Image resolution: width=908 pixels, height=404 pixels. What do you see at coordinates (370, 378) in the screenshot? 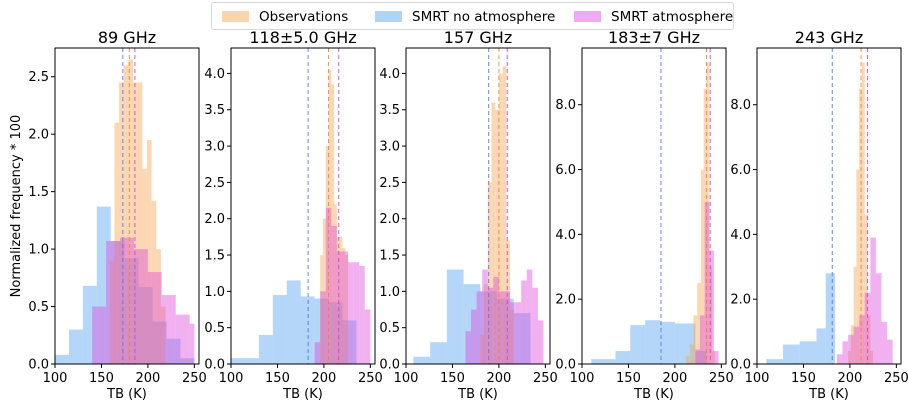
I see `panel-2-xtick-label-3: 250` at bounding box center [370, 378].